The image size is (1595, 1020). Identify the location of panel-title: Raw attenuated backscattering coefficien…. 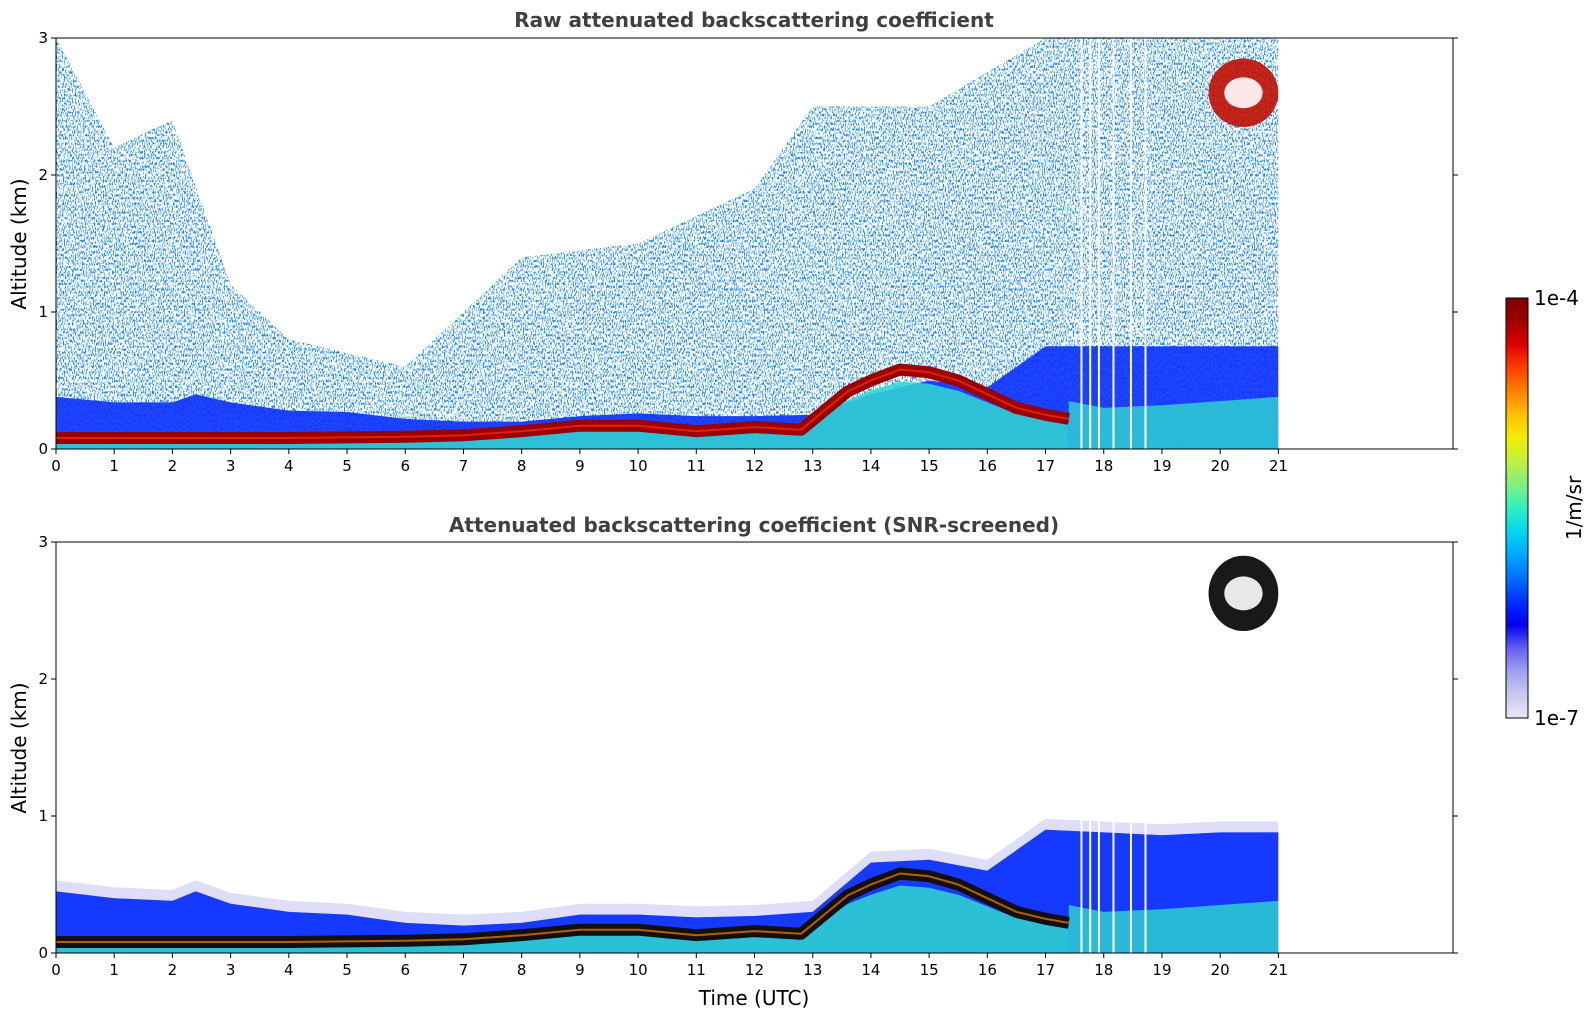
(754, 20).